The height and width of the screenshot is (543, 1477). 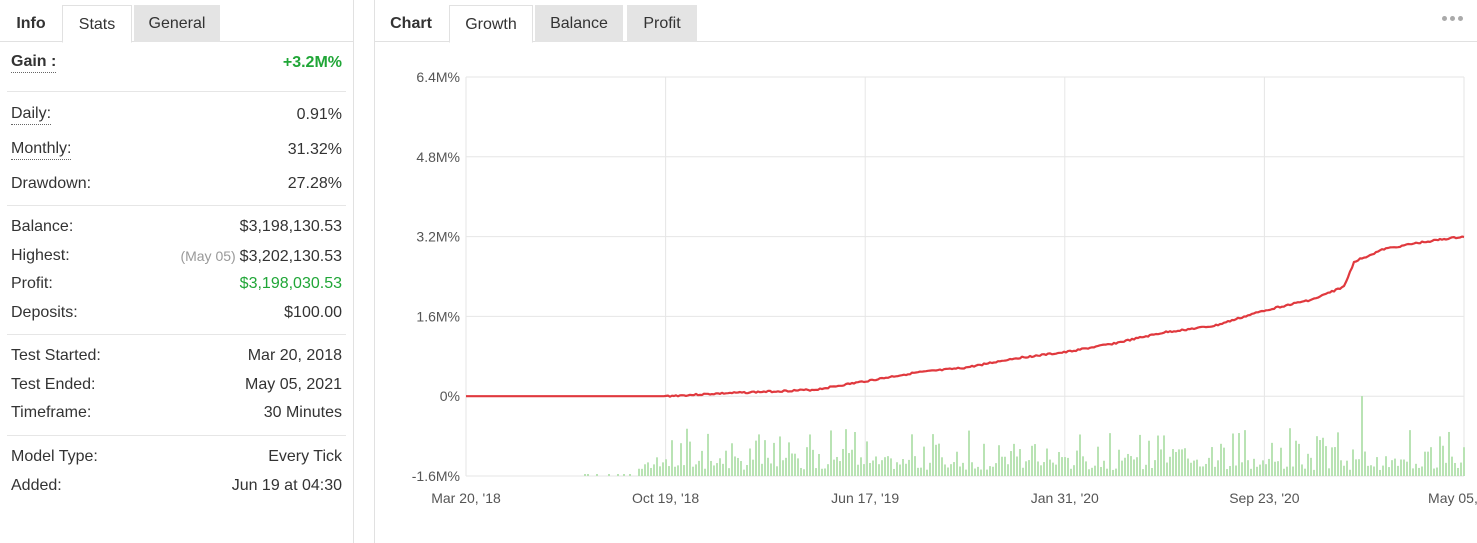 I want to click on tab-stats: Stats, so click(x=97, y=24).